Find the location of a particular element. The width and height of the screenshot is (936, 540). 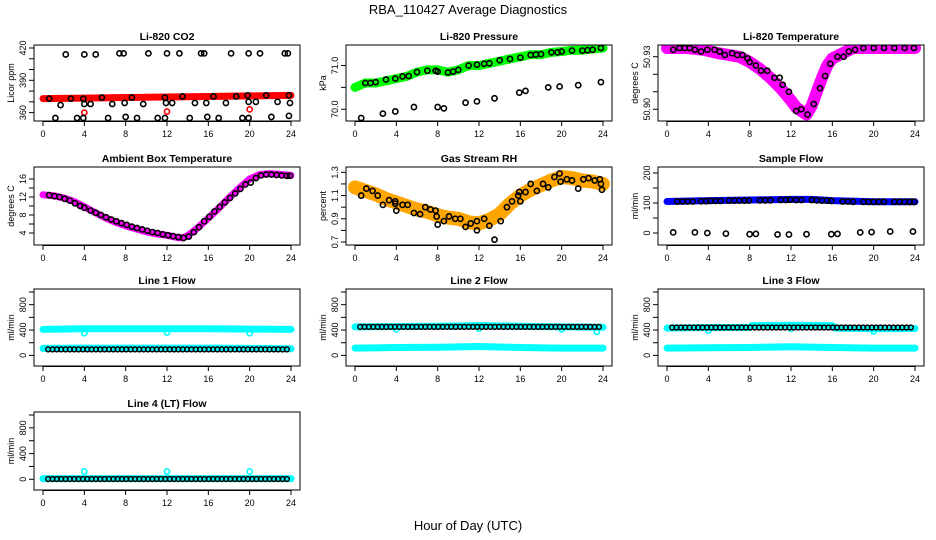

series-raw-high is located at coordinates (167, 329).